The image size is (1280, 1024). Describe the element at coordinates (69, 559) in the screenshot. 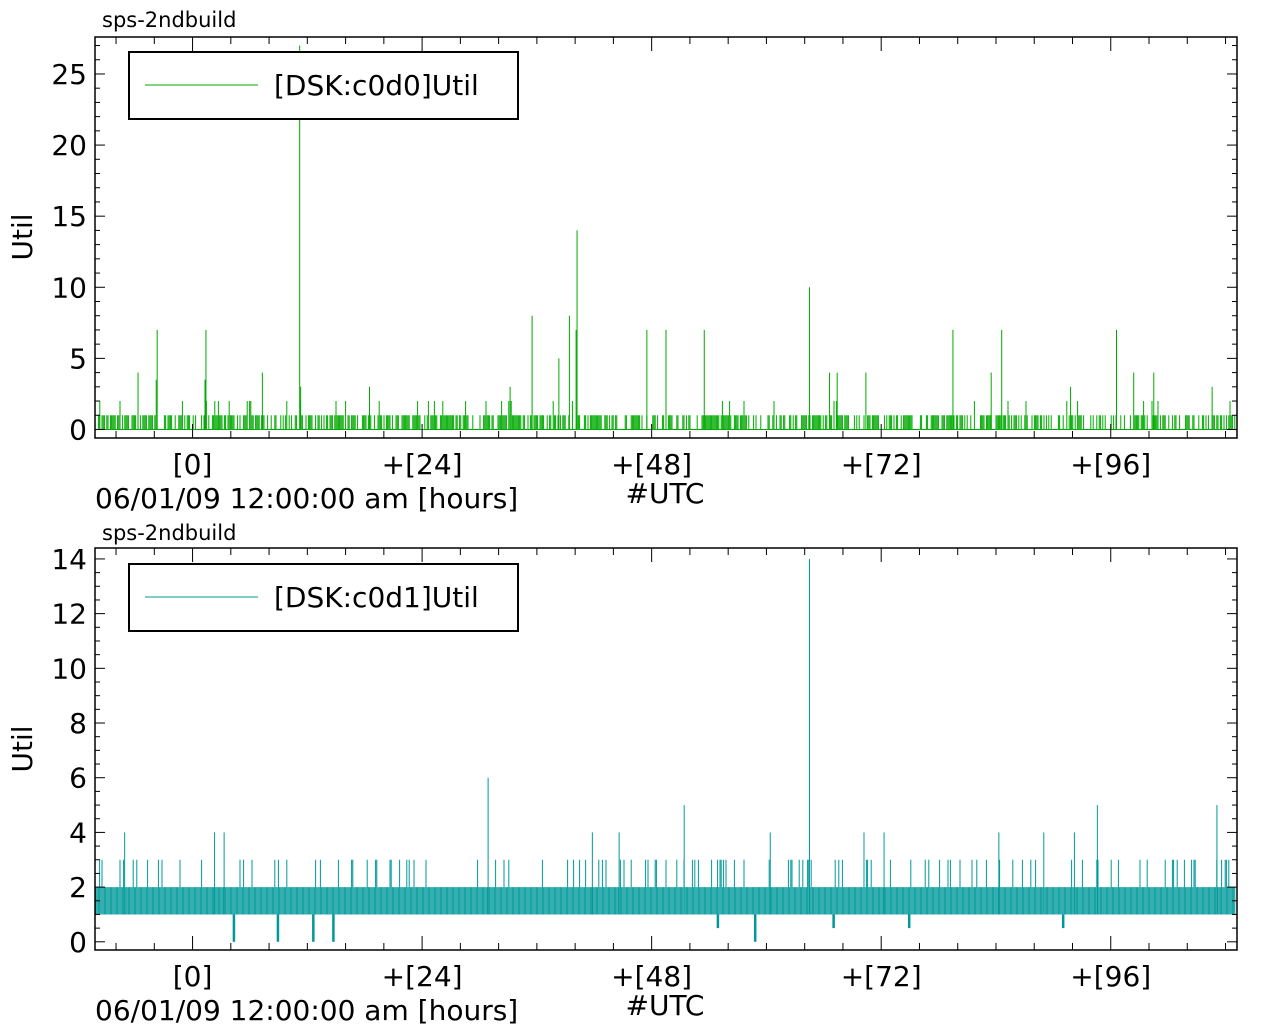

I see `y-tick-label: 14` at that location.